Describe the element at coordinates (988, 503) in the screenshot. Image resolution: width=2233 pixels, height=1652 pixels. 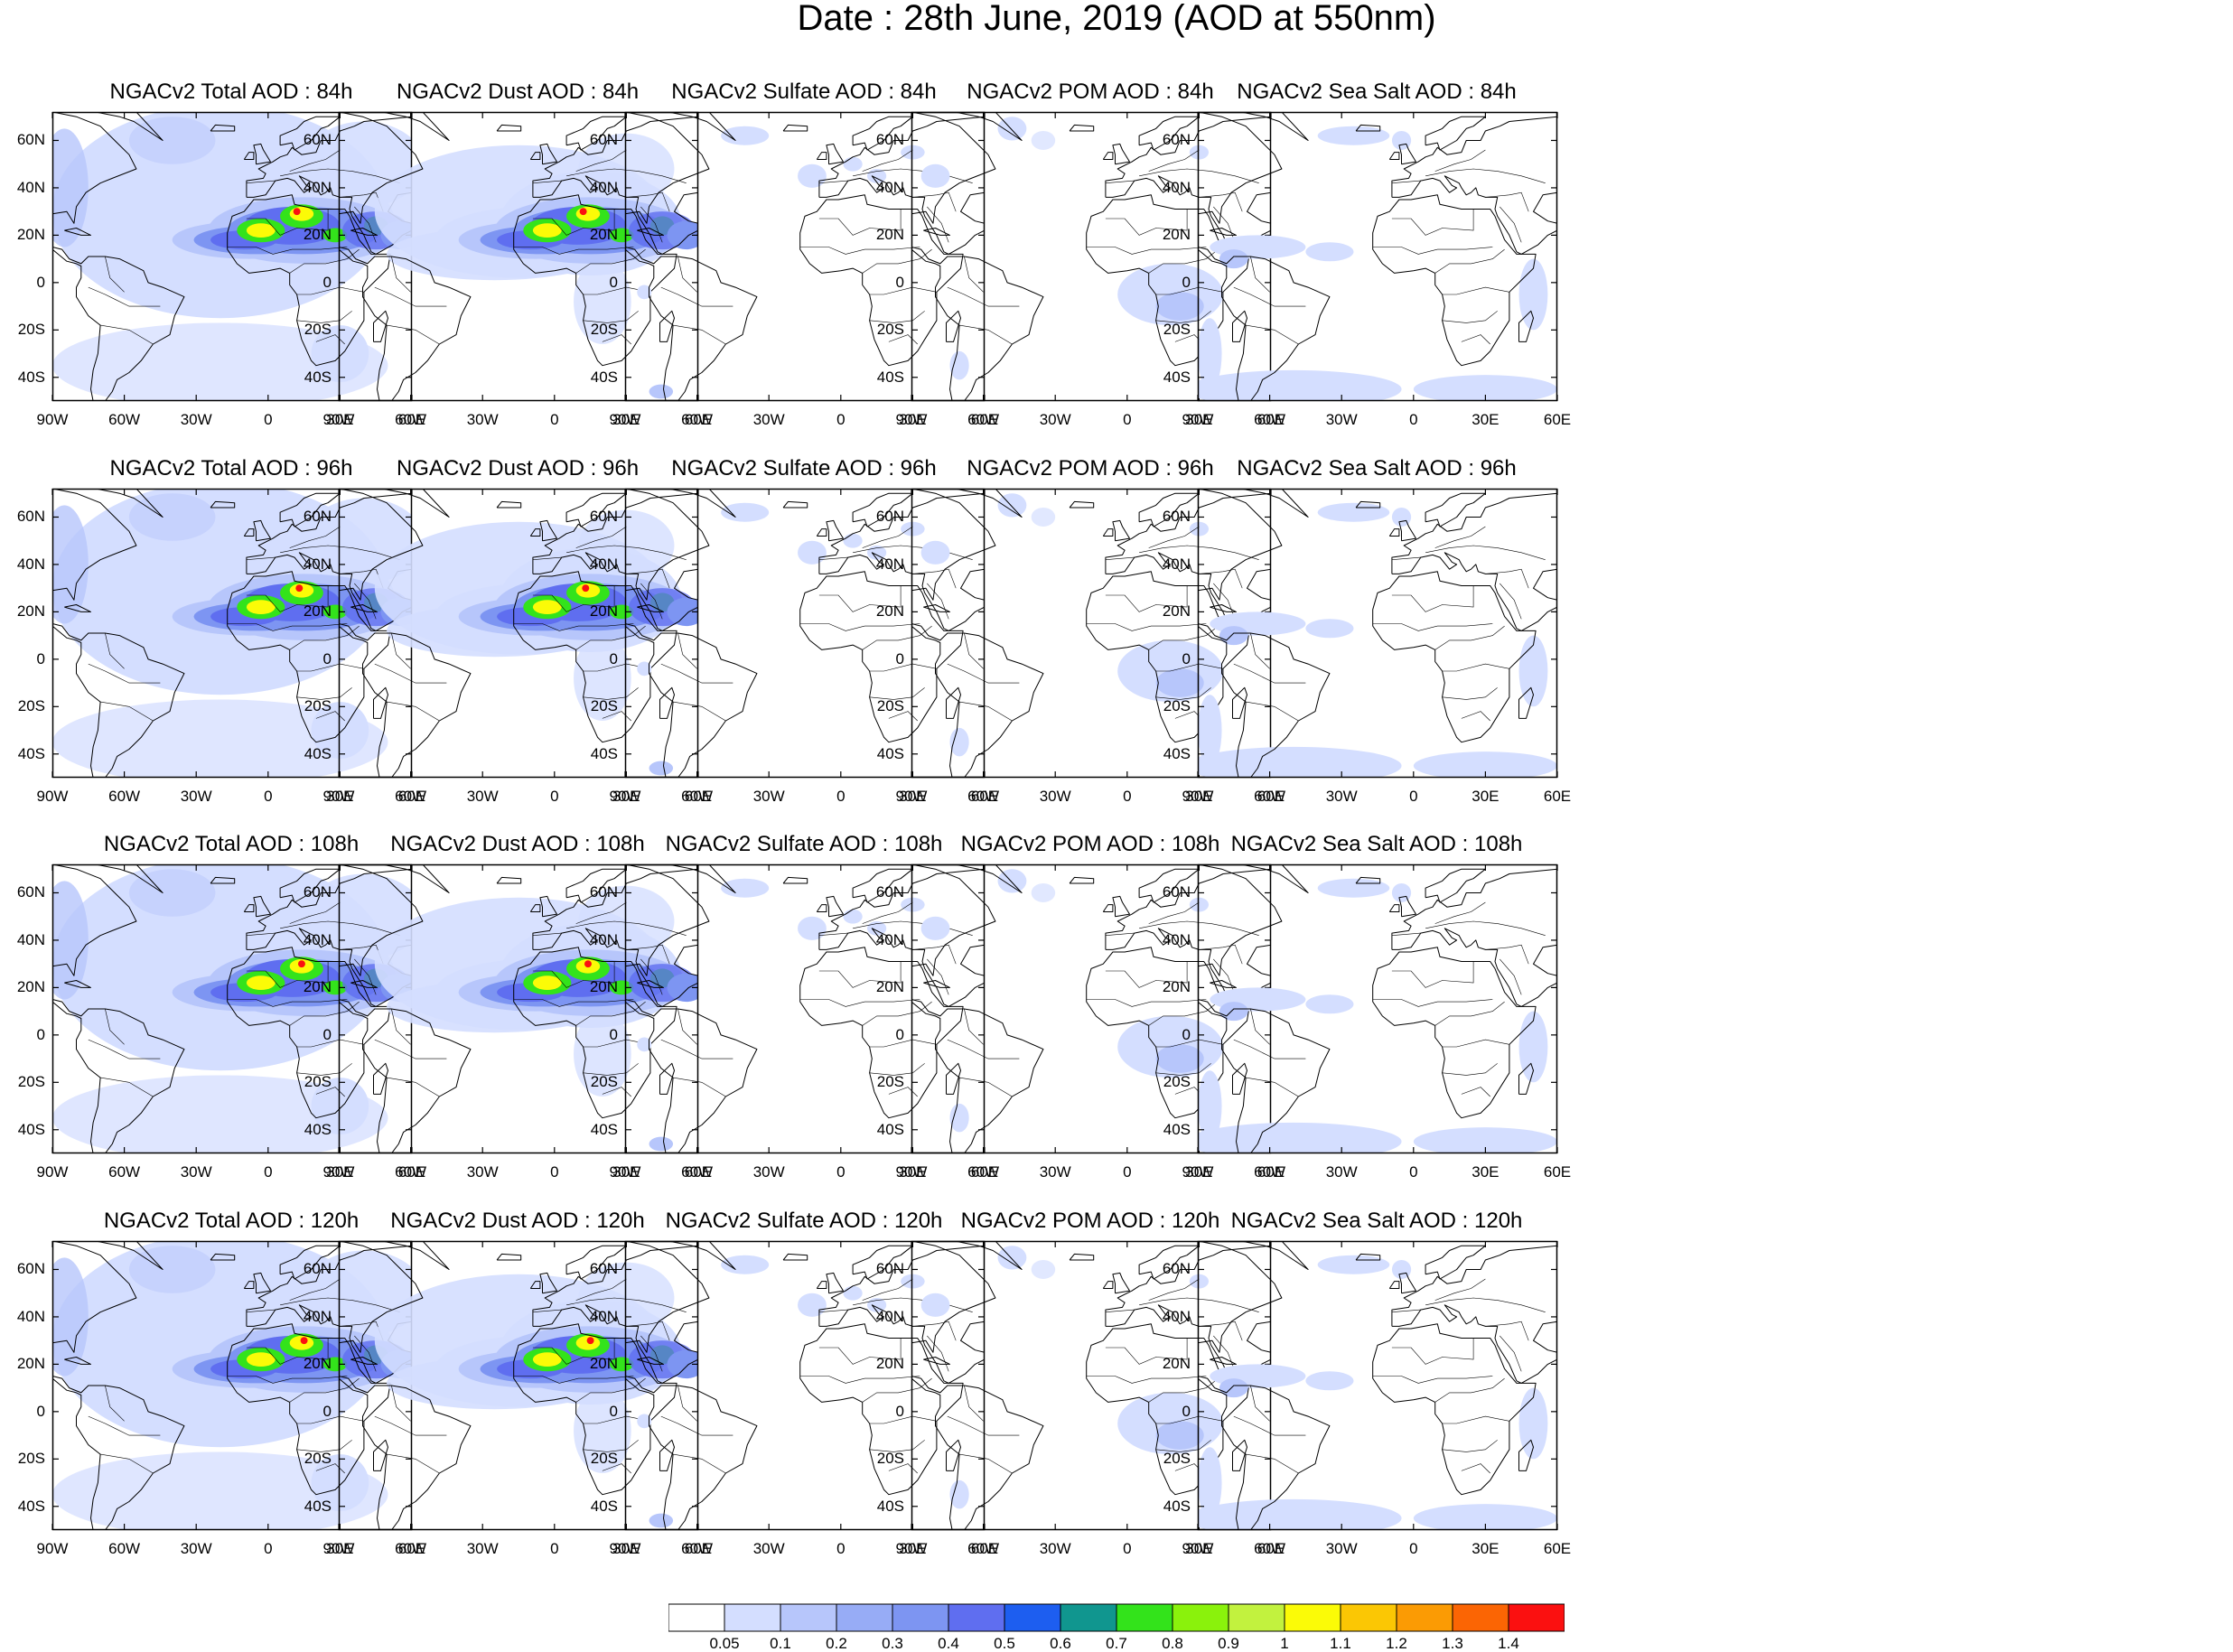
I see `coastline-greenland` at that location.